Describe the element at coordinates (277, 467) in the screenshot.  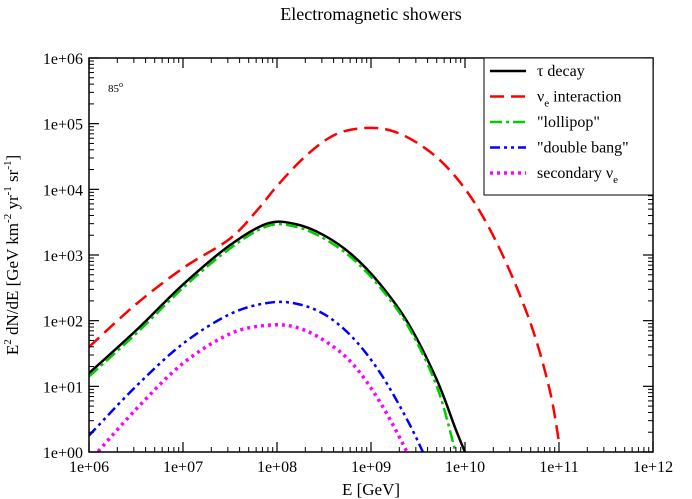
I see `x-tick-label: 1e+08` at that location.